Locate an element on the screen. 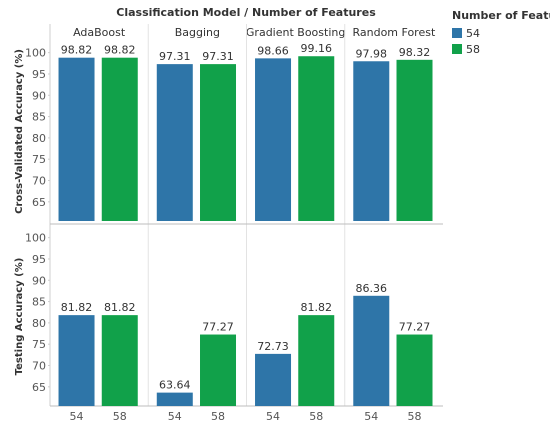 The image size is (550, 427). legend: Number of Features 54 58 is located at coordinates (501, 32).